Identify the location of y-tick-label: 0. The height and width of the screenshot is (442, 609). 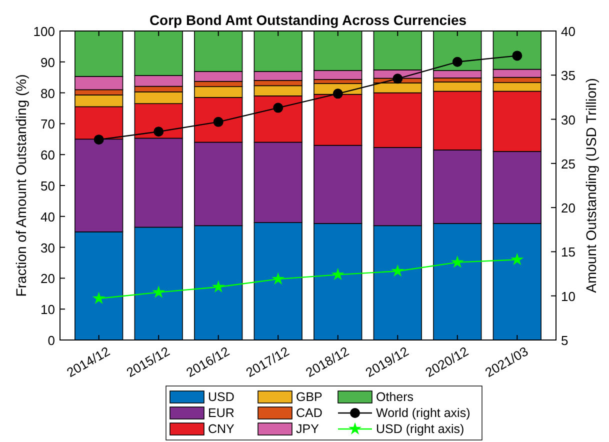
(51, 340).